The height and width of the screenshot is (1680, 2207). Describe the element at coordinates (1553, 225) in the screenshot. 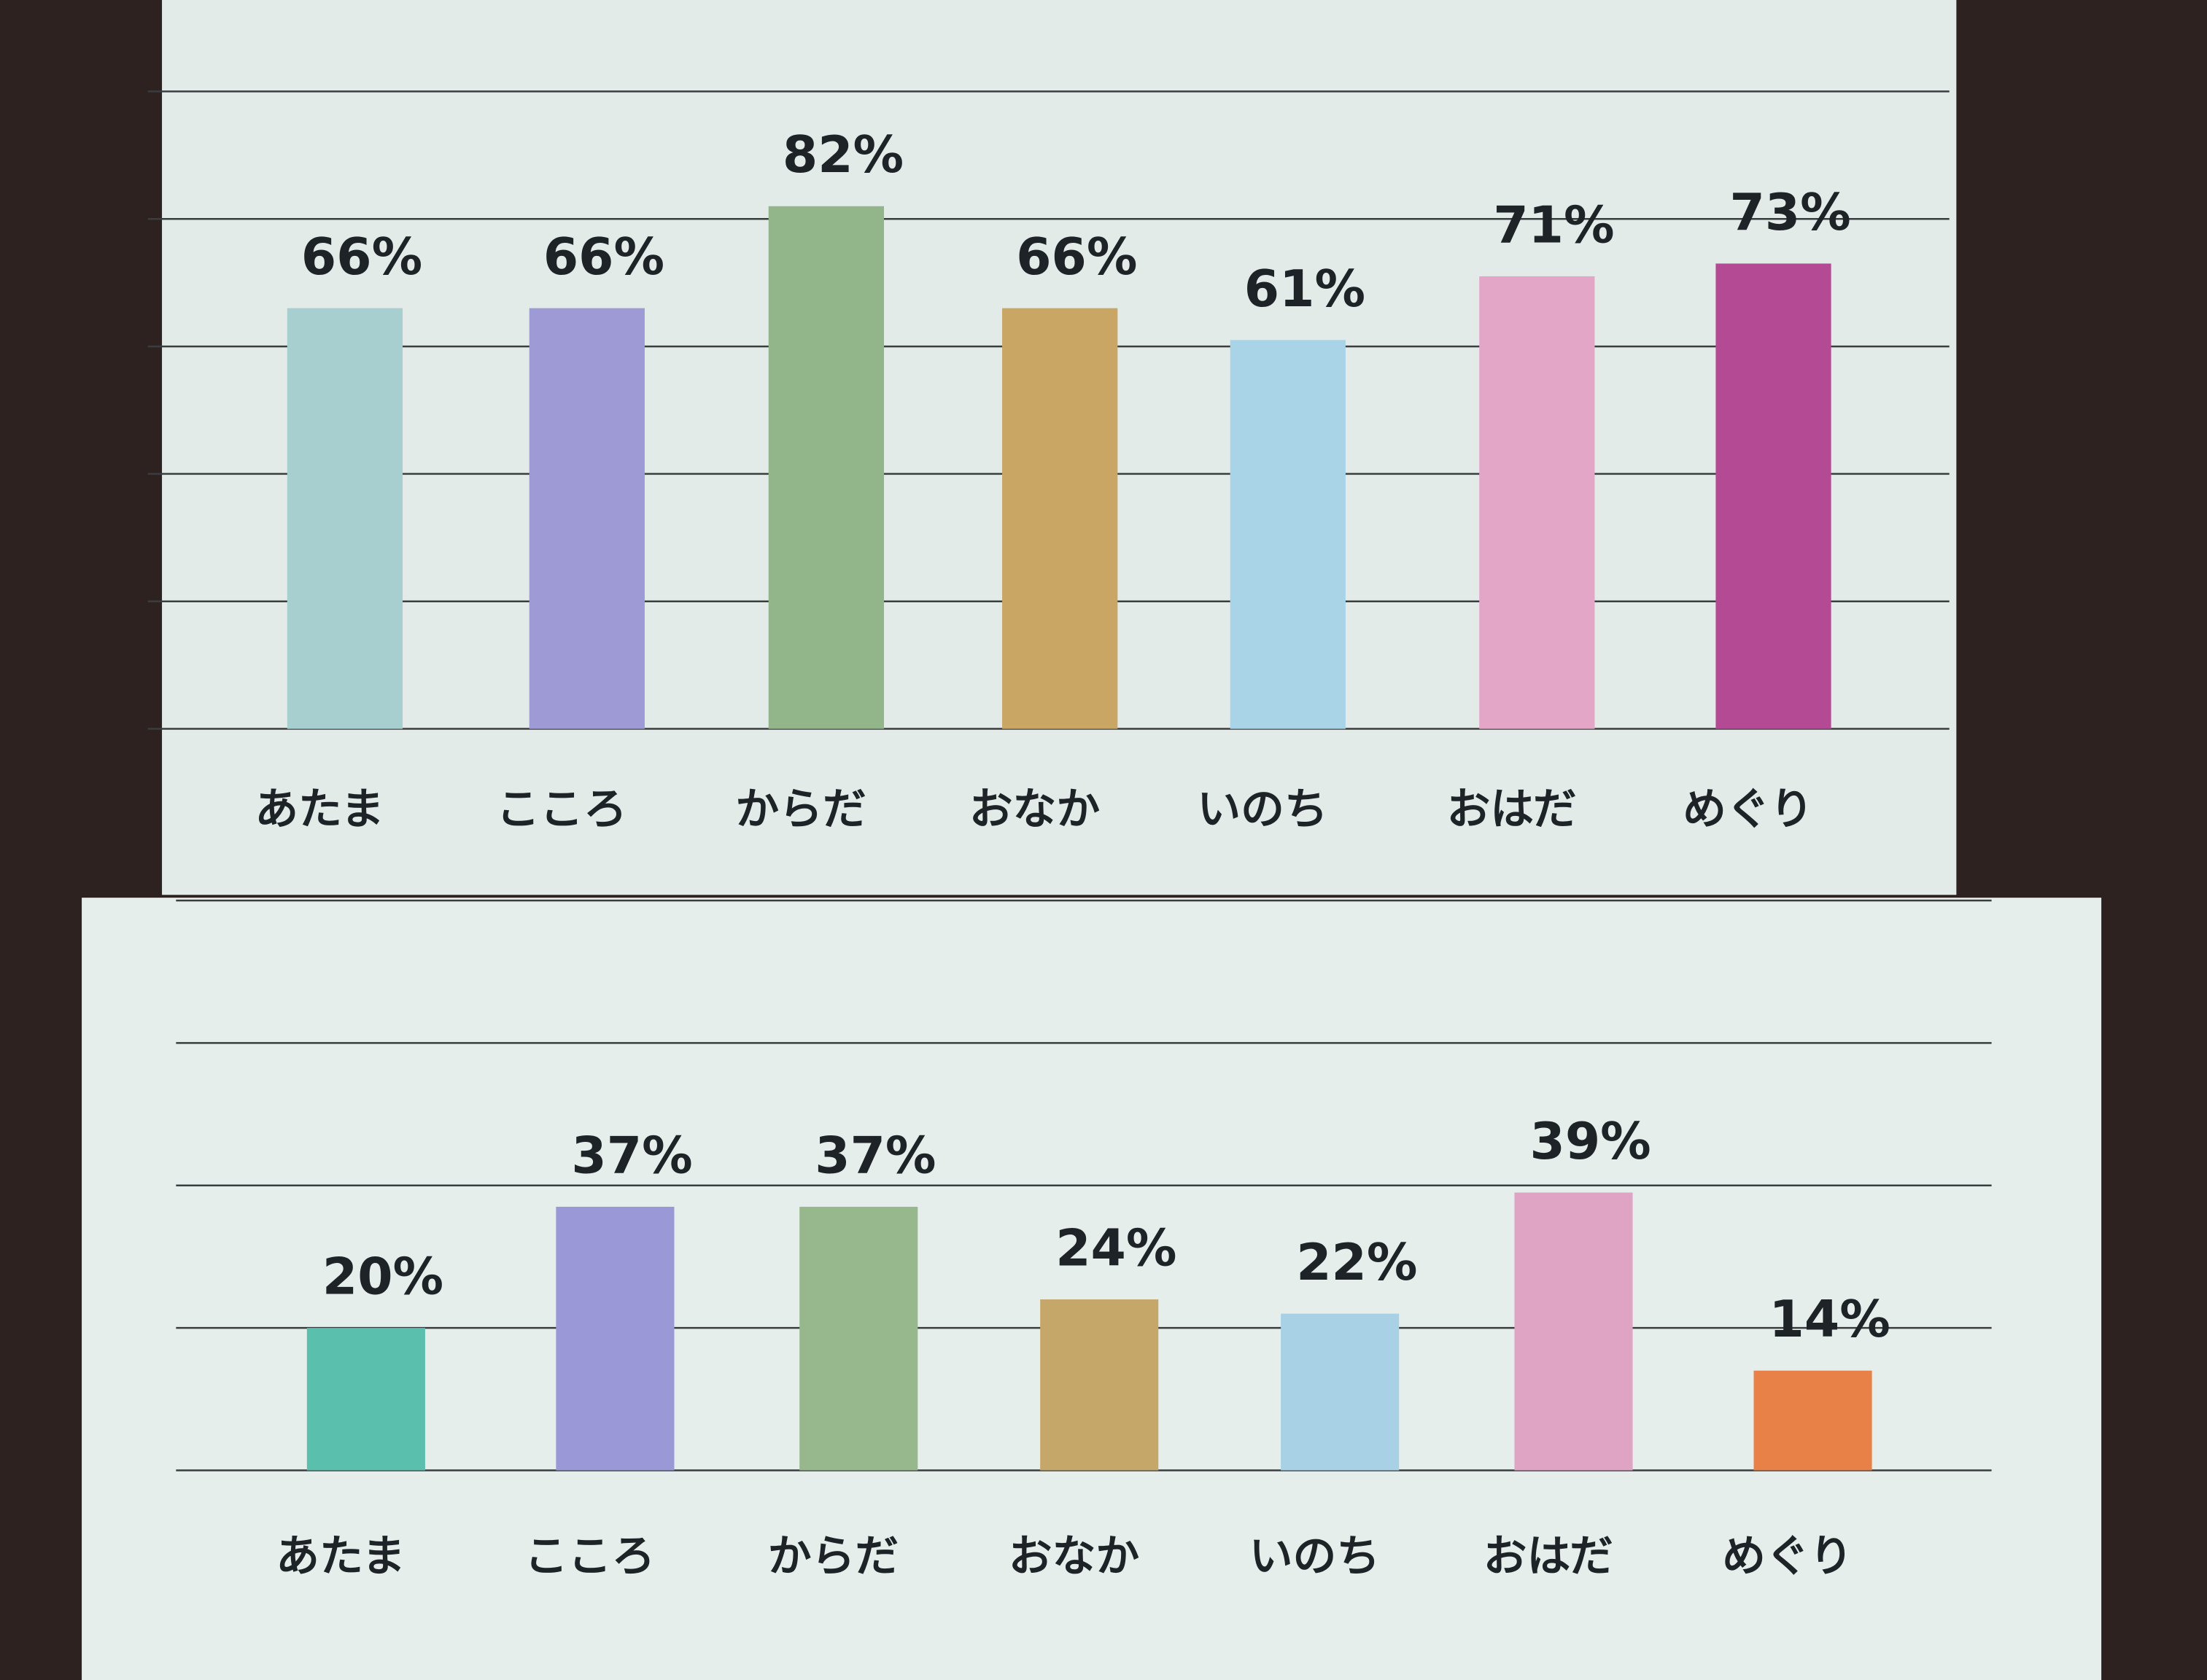

I see `value-label: 71%` at that location.